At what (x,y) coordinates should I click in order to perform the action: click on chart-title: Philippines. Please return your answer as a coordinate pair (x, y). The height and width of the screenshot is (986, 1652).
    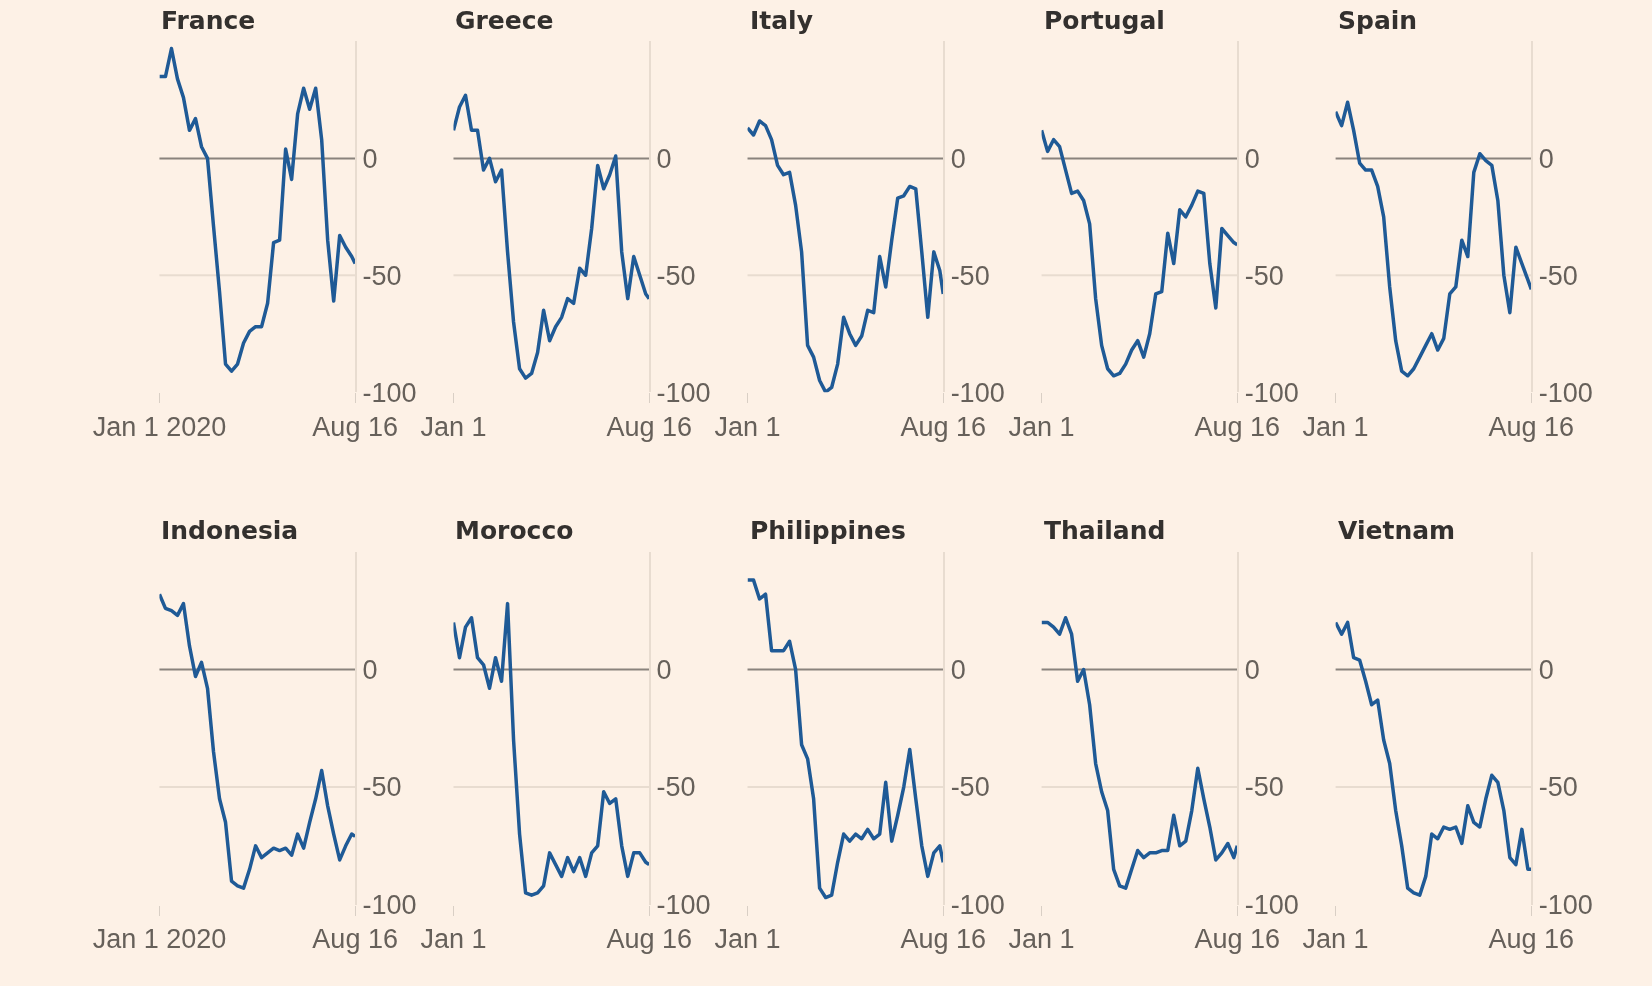
    Looking at the image, I should click on (828, 530).